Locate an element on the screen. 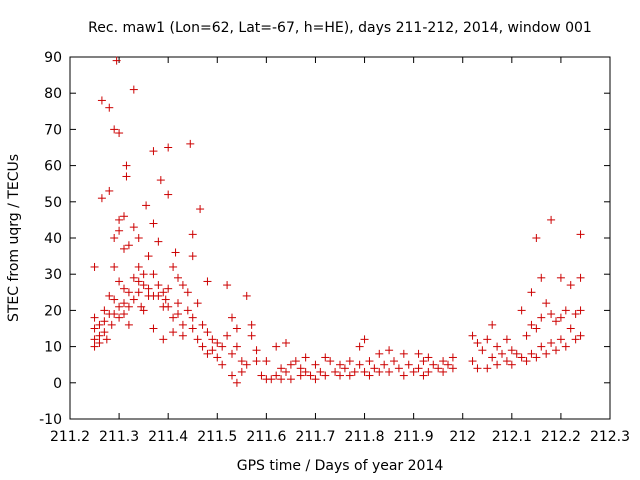 Image resolution: width=640 pixels, height=480 pixels. x-tick-label: 211.7 is located at coordinates (315, 437).